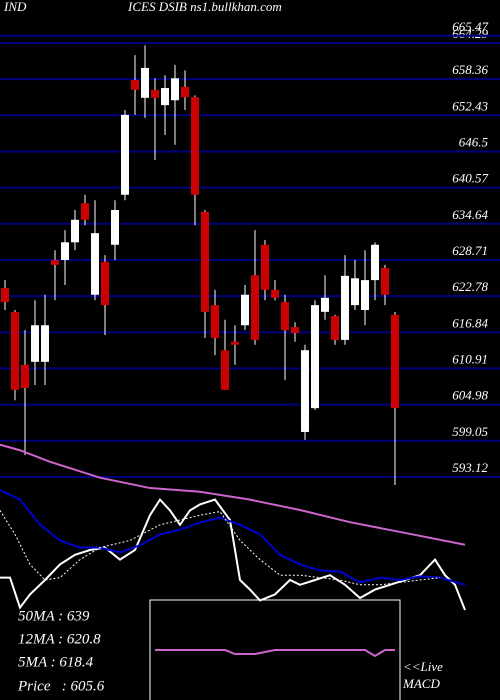 This screenshot has width=500, height=700. Describe the element at coordinates (421, 683) in the screenshot. I see `macd-label: MACD` at that location.